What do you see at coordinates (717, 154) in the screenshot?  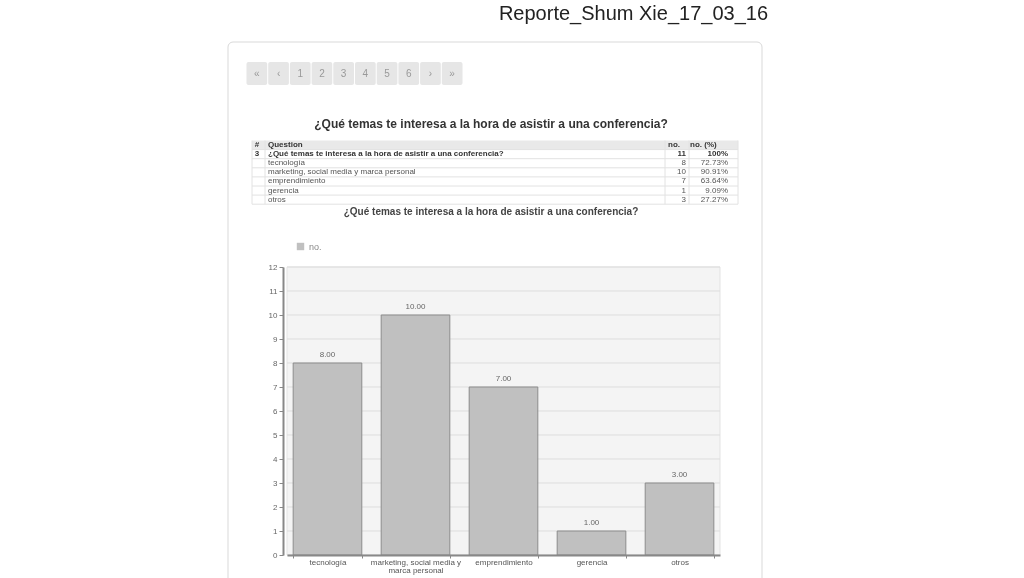 I see `text: 100%` at bounding box center [717, 154].